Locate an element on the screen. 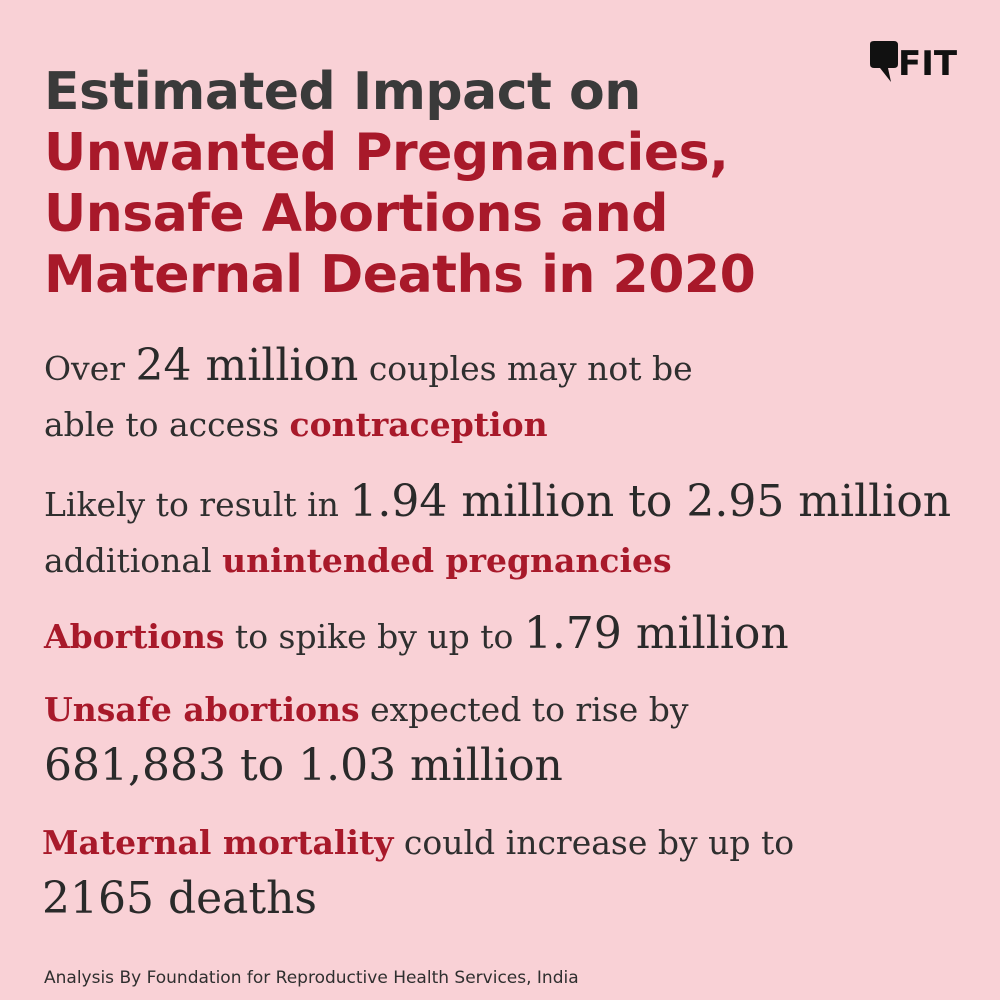 This screenshot has width=1000, height=1000. fact-4-figure: 681,883 to 1.03 million is located at coordinates (303, 765).